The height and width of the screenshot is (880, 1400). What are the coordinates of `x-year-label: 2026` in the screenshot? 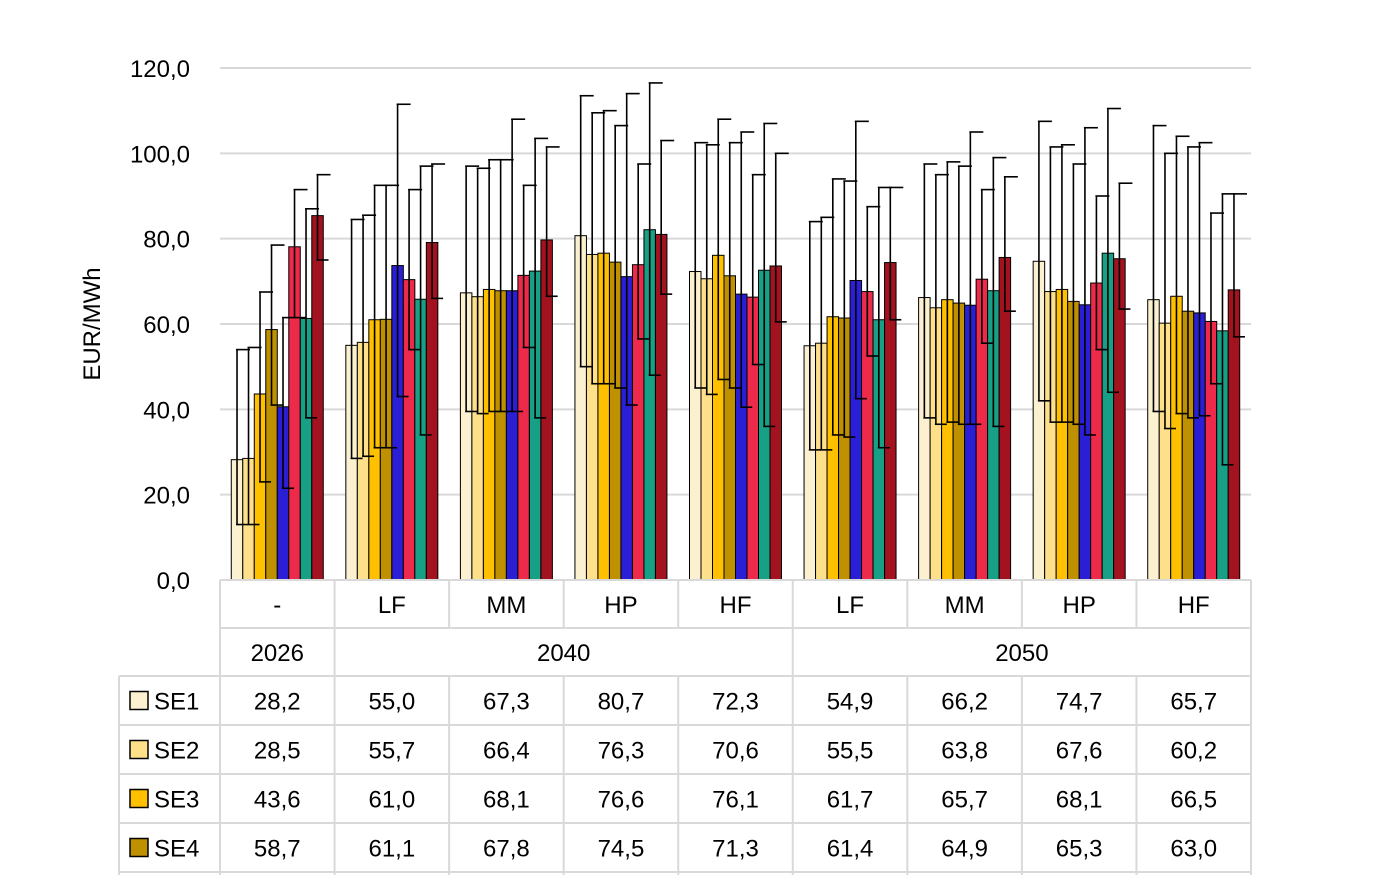 It's located at (277, 653).